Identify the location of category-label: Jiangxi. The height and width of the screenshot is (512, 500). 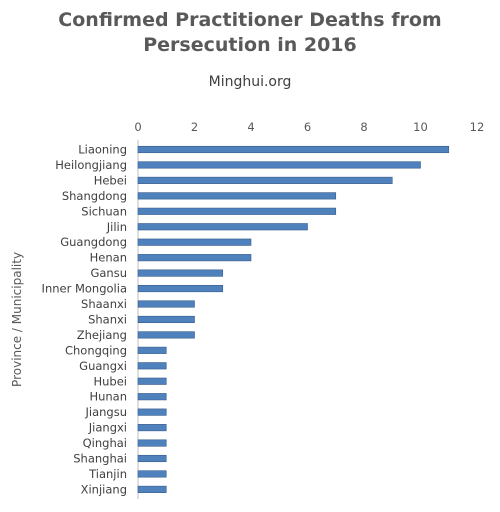
(107, 428).